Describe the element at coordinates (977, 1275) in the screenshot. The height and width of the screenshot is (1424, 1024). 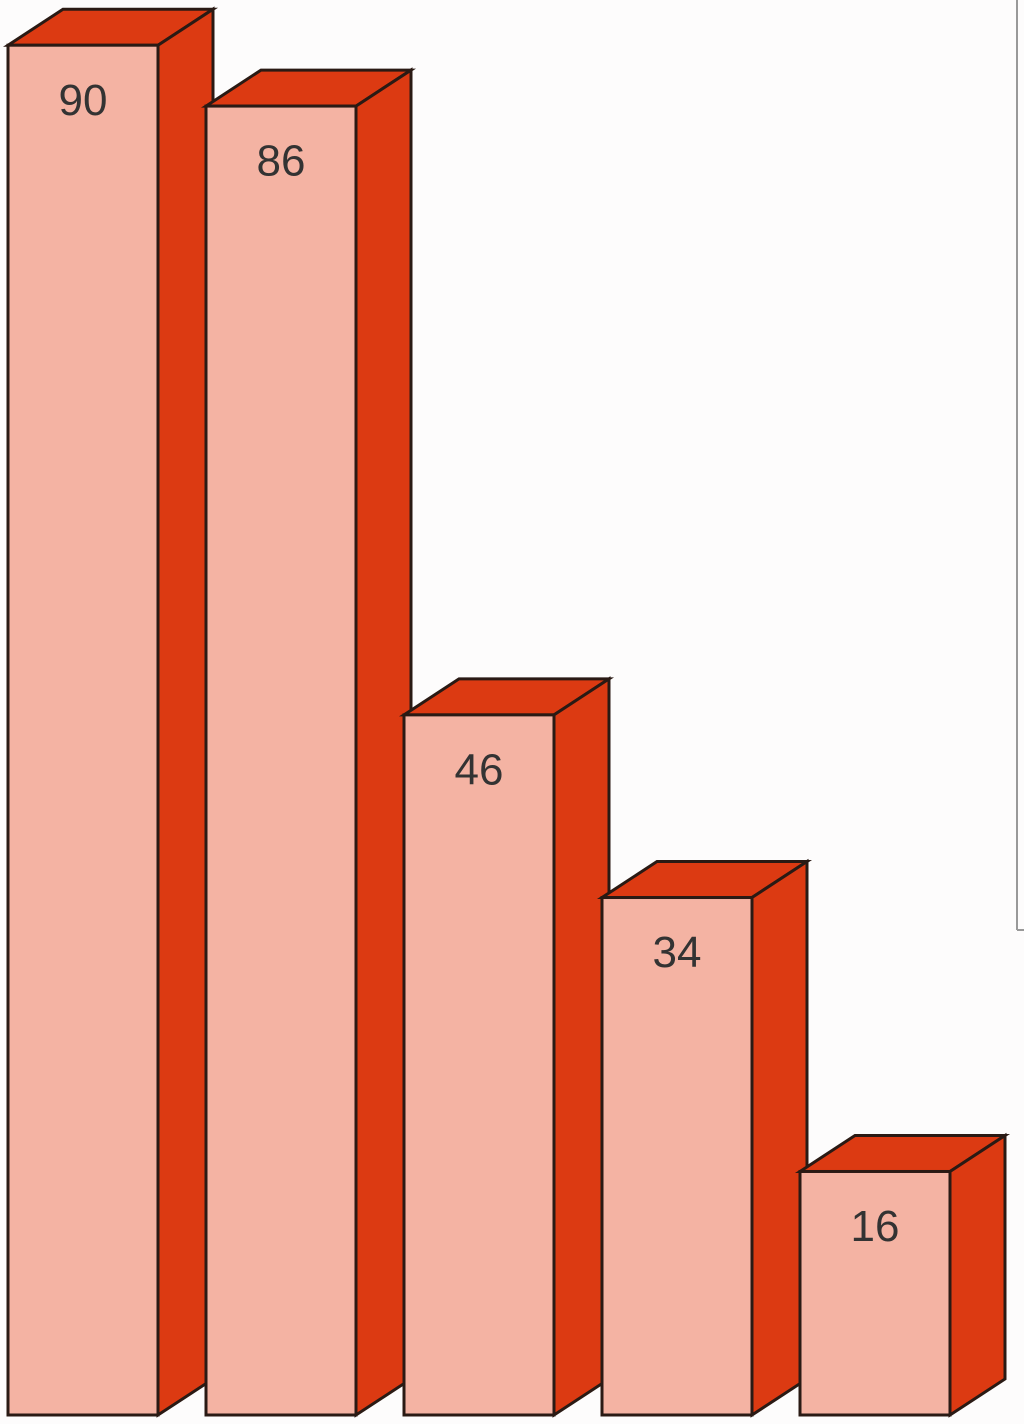
I see `bar-side` at that location.